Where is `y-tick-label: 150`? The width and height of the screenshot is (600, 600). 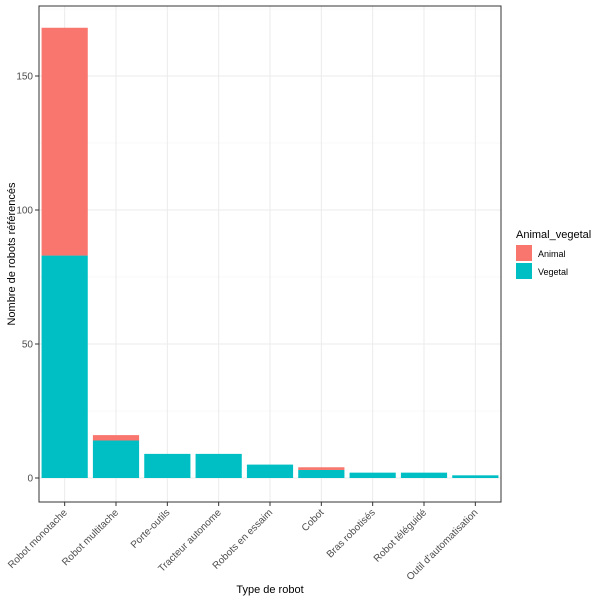
y-tick-label: 150 is located at coordinates (24, 77).